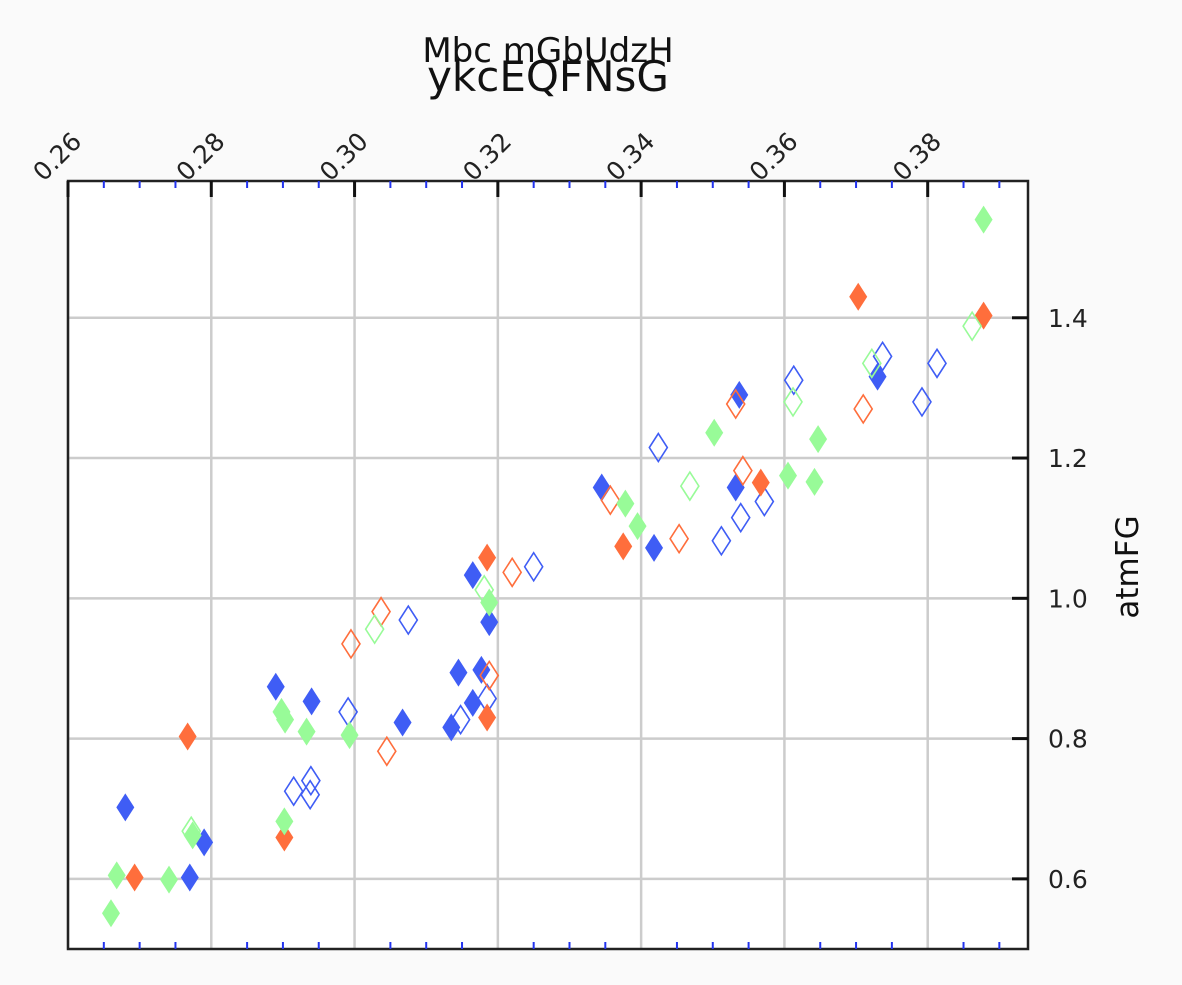 This screenshot has height=985, width=1182. What do you see at coordinates (1068, 458) in the screenshot?
I see `y-tick-label: 1.2` at bounding box center [1068, 458].